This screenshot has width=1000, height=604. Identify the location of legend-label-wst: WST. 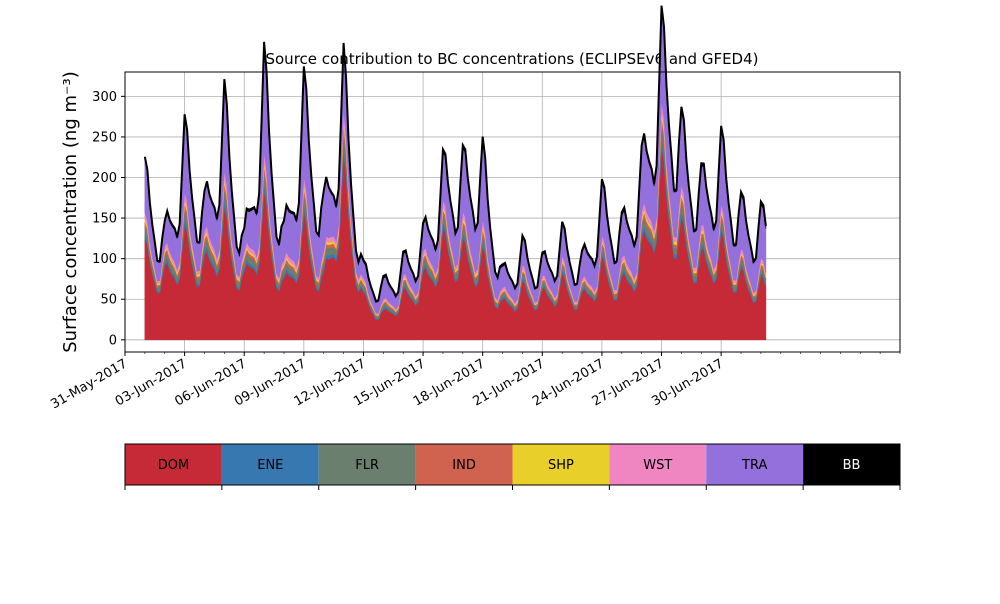
(657, 465).